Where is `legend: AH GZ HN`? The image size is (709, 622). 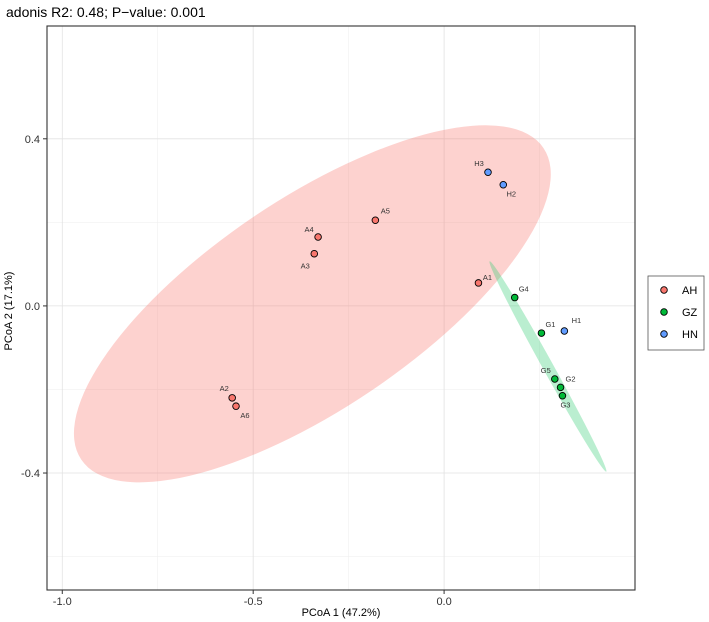
legend: AH GZ HN is located at coordinates (676, 313).